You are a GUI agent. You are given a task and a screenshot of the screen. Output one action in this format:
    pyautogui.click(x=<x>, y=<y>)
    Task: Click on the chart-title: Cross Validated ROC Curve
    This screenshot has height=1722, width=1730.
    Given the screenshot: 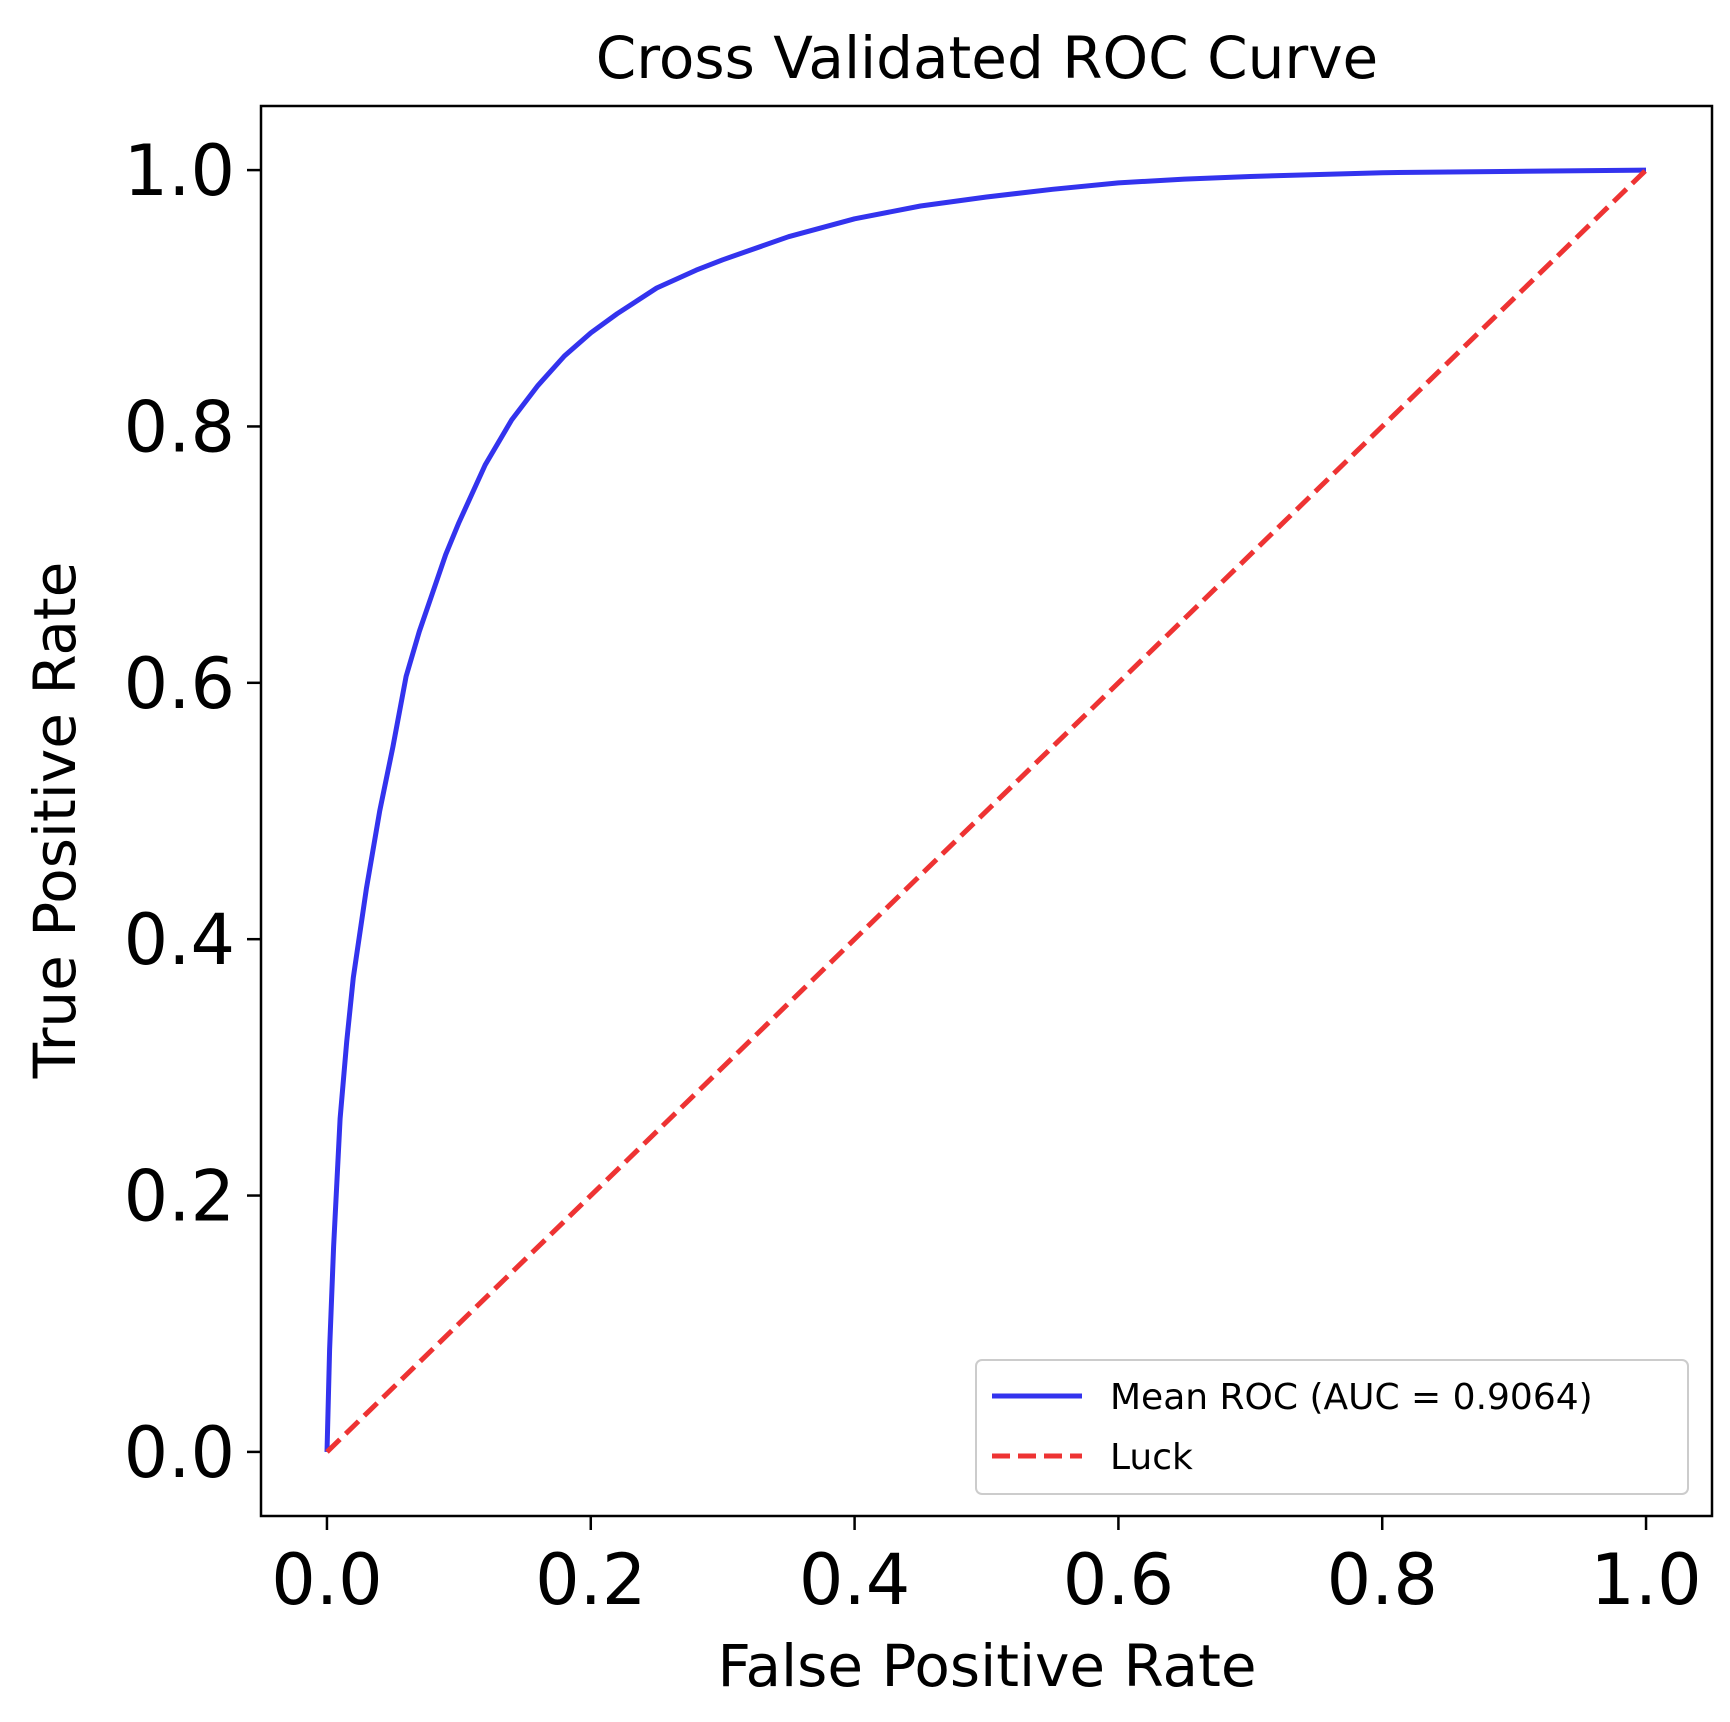 What is the action you would take?
    pyautogui.click(x=987, y=58)
    